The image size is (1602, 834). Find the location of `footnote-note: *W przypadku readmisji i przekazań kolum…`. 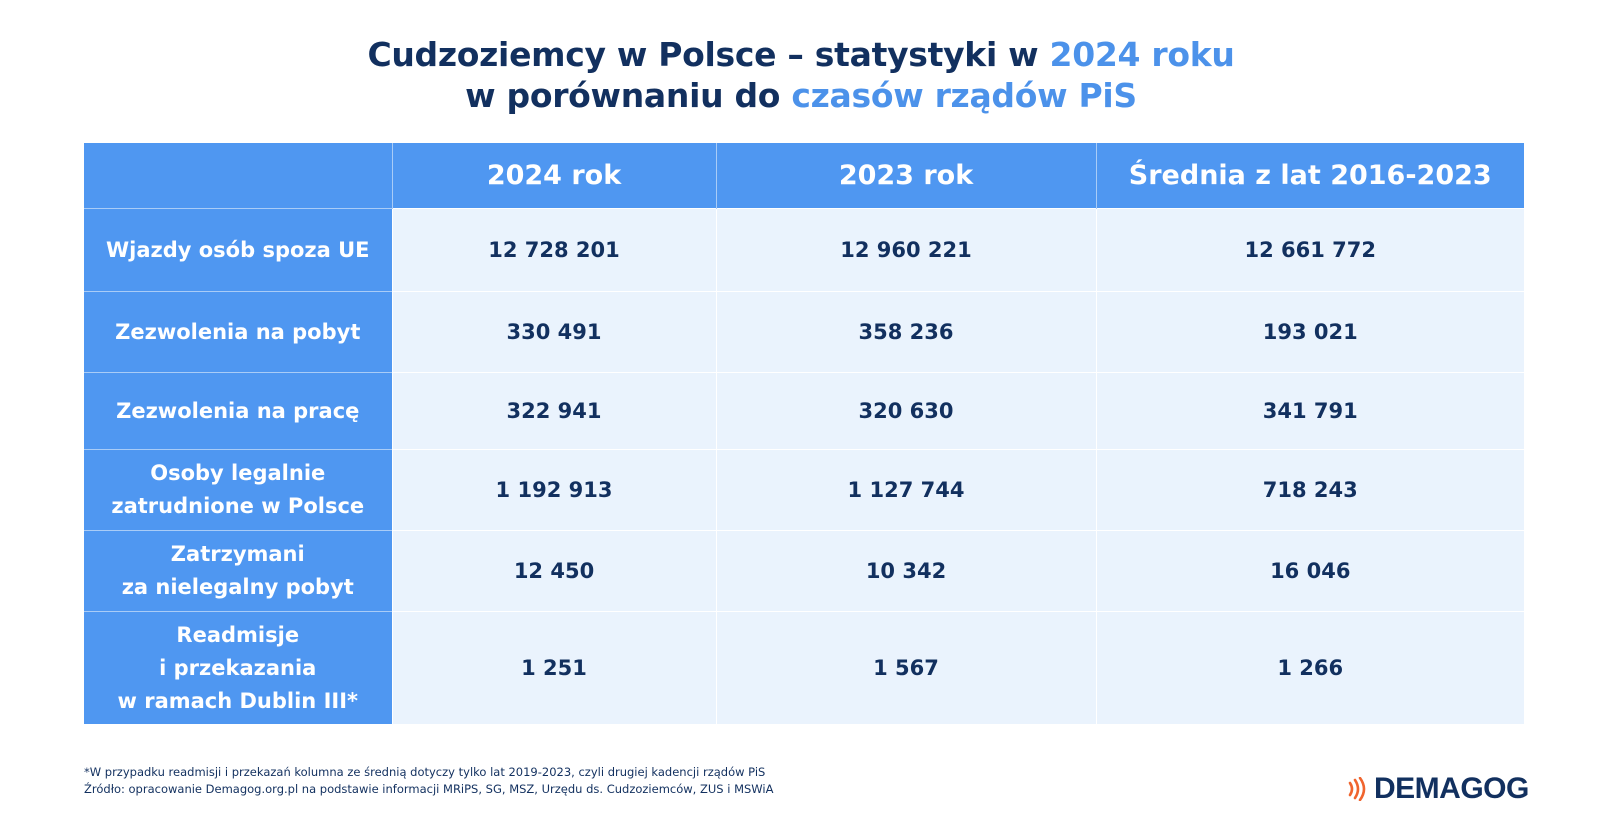

footnote-note: *W przypadku readmisji i przekazań kolum… is located at coordinates (425, 772).